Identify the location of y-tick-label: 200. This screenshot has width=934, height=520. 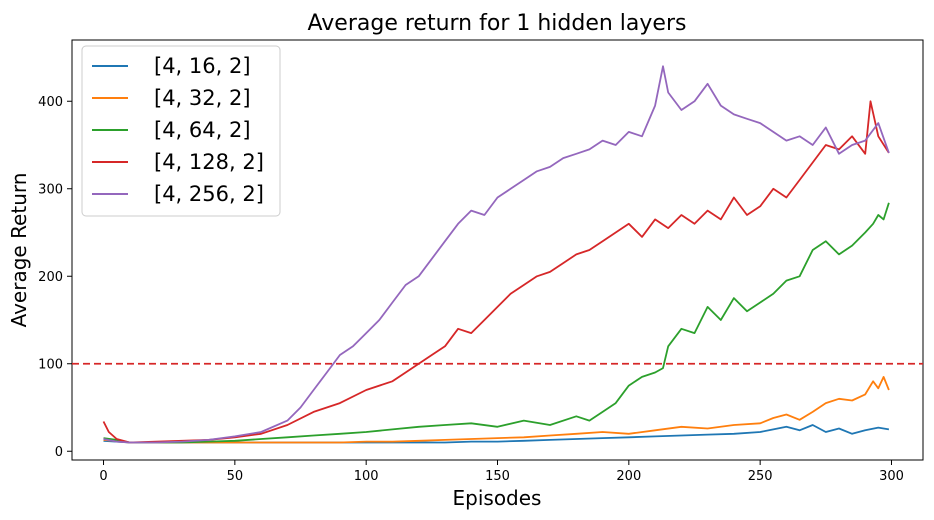
(50, 277).